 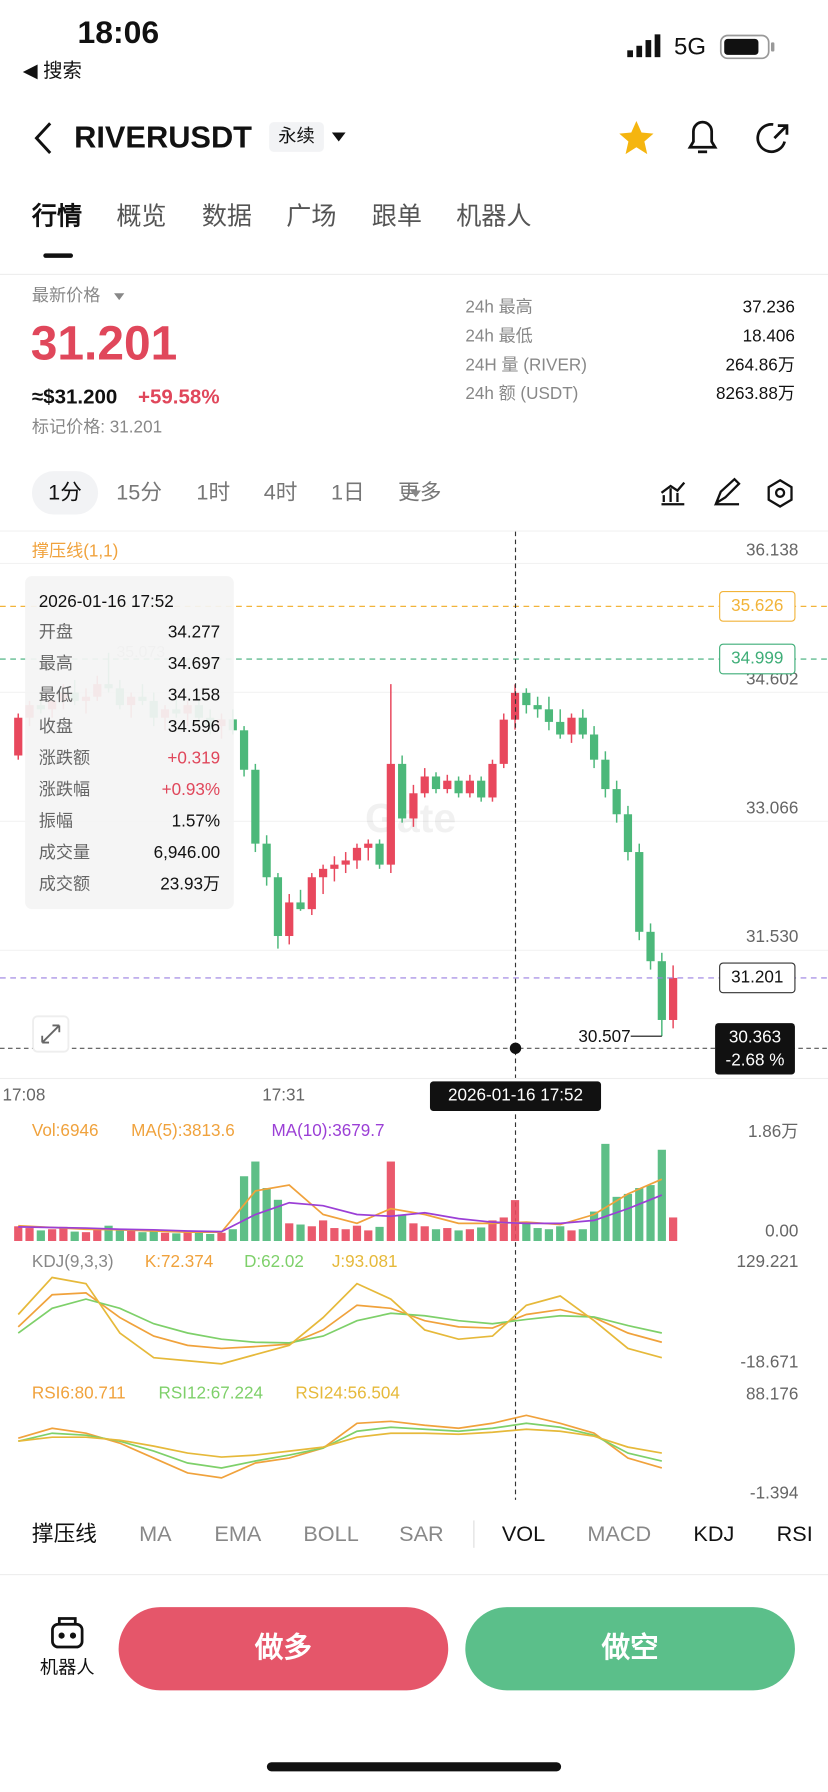 I want to click on indicator-tab: EMA, so click(x=237, y=1533).